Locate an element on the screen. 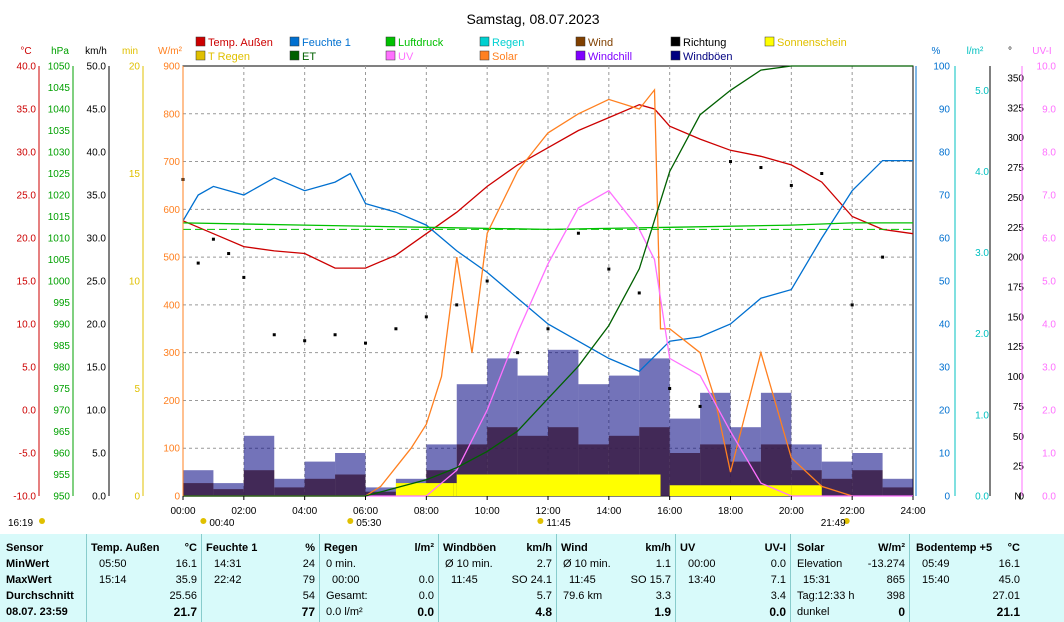  left-axis-1-tick-label: 965 is located at coordinates (61, 432).